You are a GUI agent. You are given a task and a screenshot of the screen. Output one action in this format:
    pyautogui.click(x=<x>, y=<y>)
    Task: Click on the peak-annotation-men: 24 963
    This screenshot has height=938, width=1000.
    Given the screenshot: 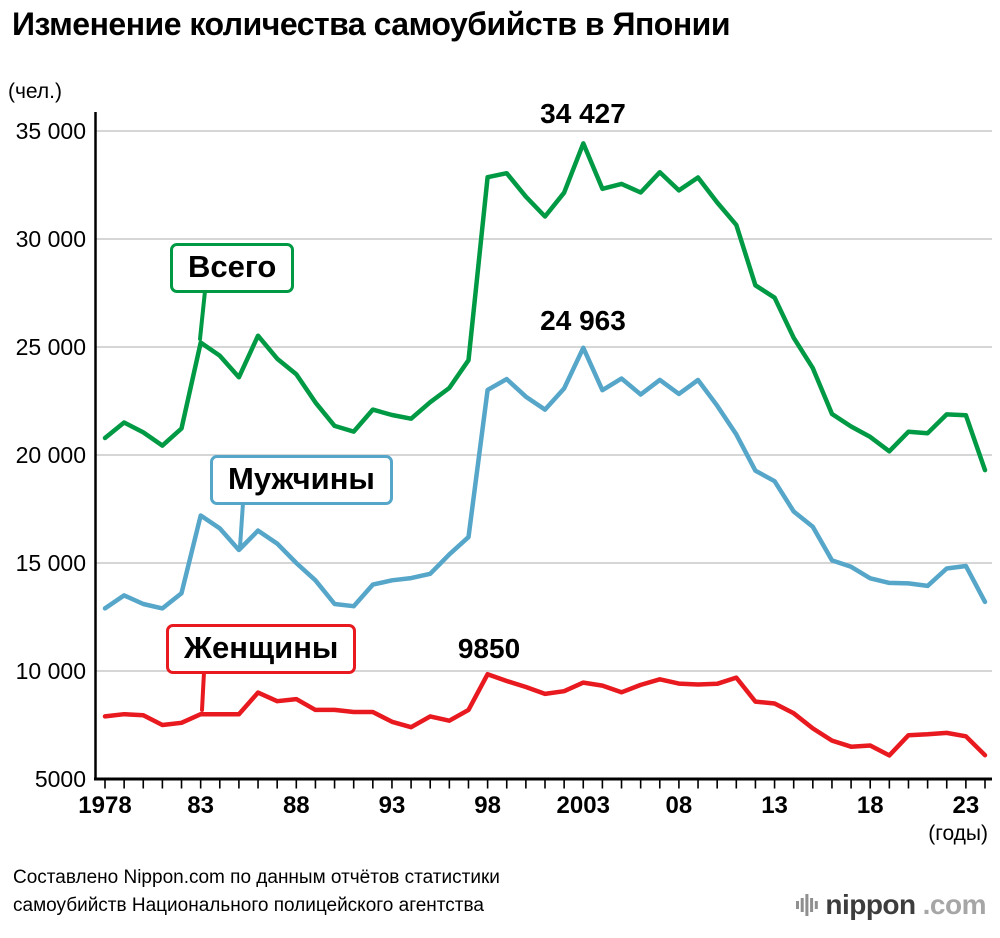 What is the action you would take?
    pyautogui.click(x=583, y=320)
    